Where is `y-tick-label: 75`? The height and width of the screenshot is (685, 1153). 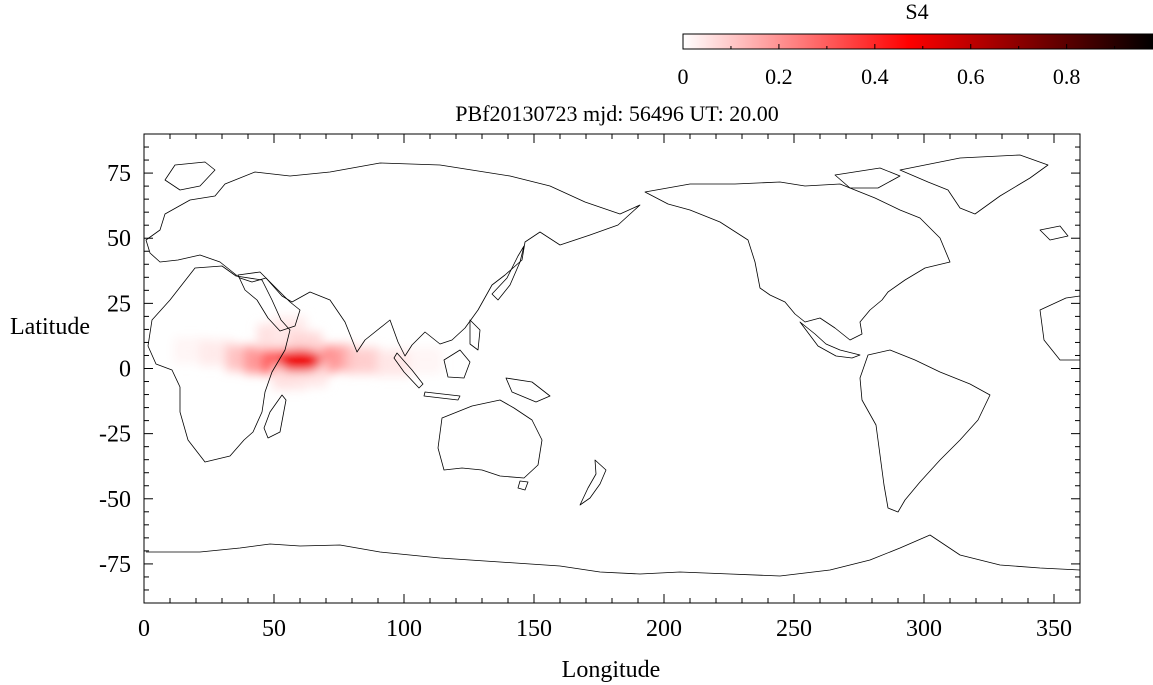
y-tick-label: 75 is located at coordinates (119, 174).